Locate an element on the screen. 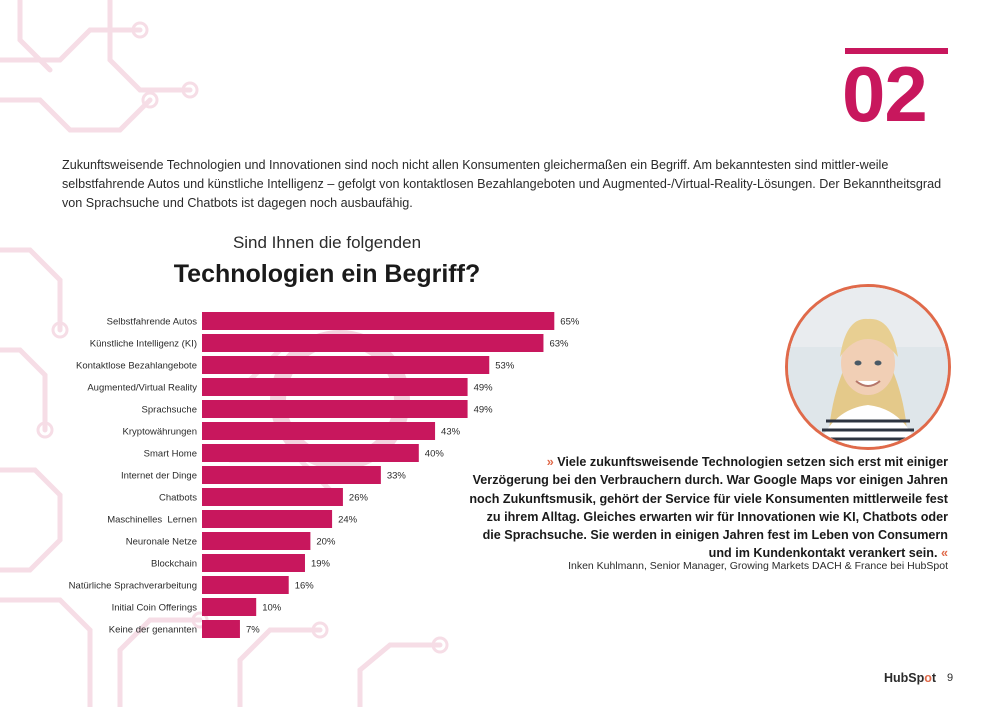 This screenshot has height=707, width=1000. category-label-12: Natürliche Sprachverarbeitung is located at coordinates (133, 586).